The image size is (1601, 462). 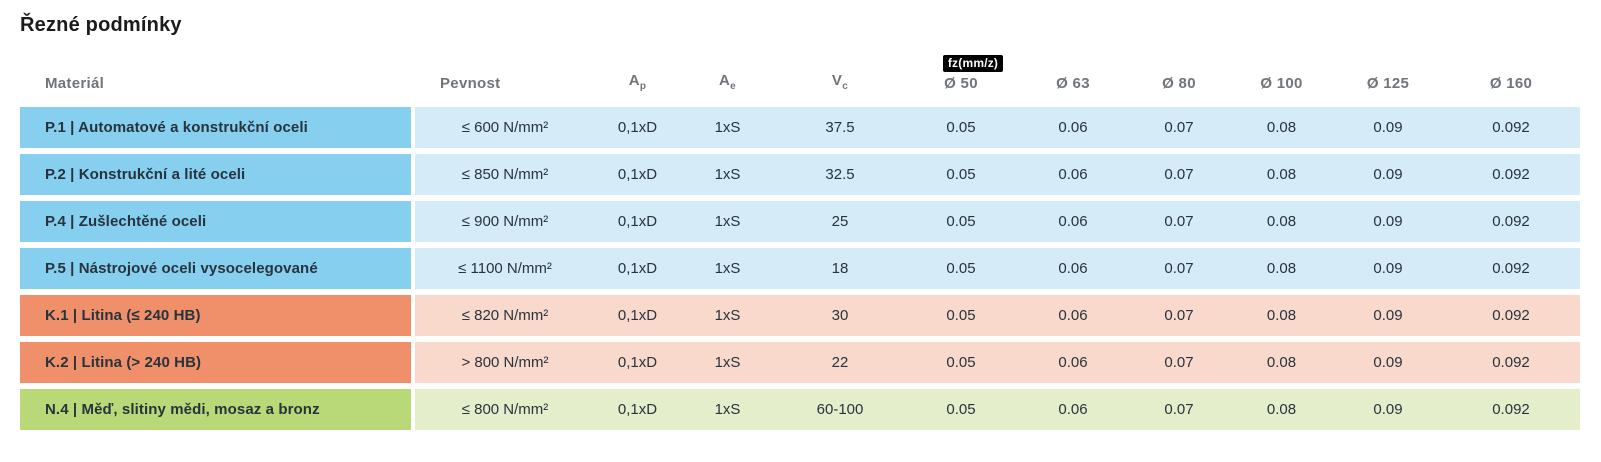 What do you see at coordinates (840, 127) in the screenshot?
I see `vc-cell: 37.5` at bounding box center [840, 127].